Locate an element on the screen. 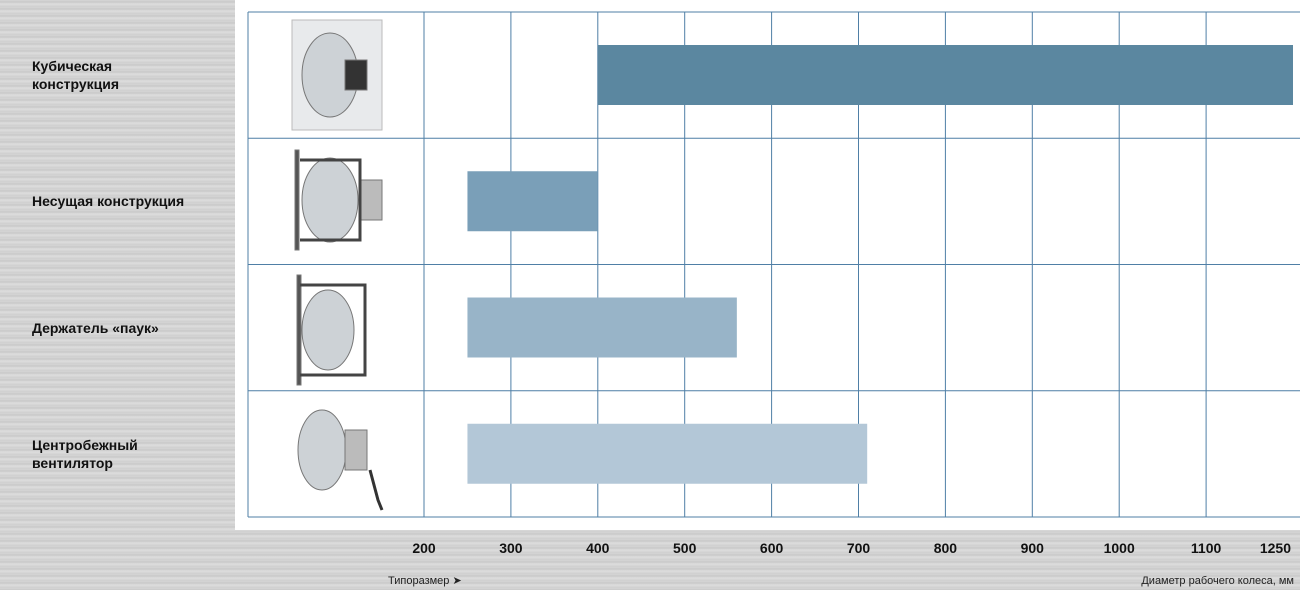 Image resolution: width=1300 pixels, height=590 pixels. category-label: Центробежный вентилятор is located at coordinates (85, 453).